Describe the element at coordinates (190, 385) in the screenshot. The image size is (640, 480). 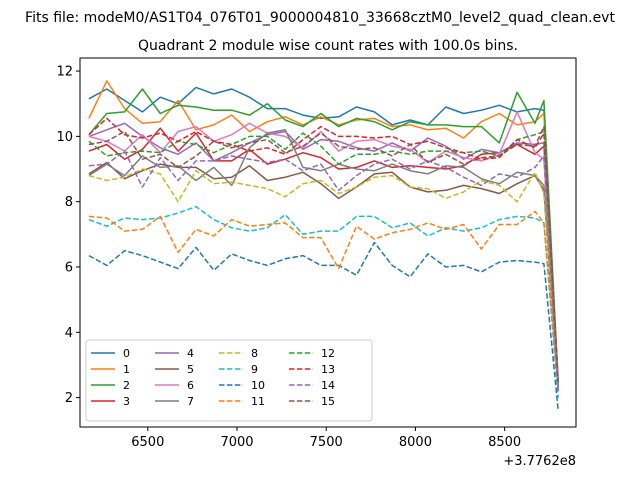
I see `legend-label-6: 6` at that location.